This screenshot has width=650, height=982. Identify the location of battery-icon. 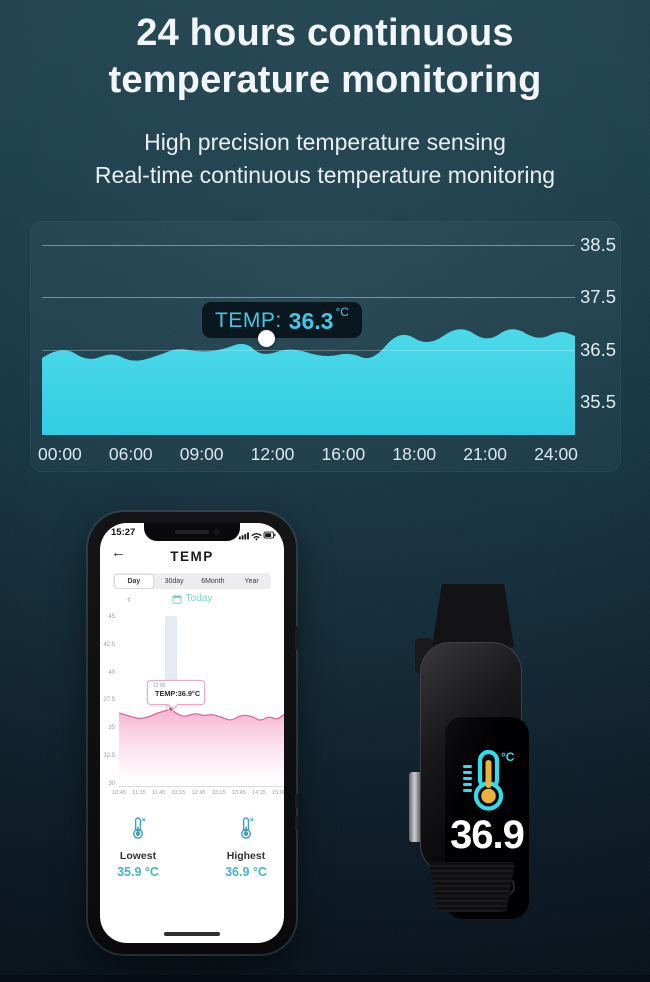
(269, 535).